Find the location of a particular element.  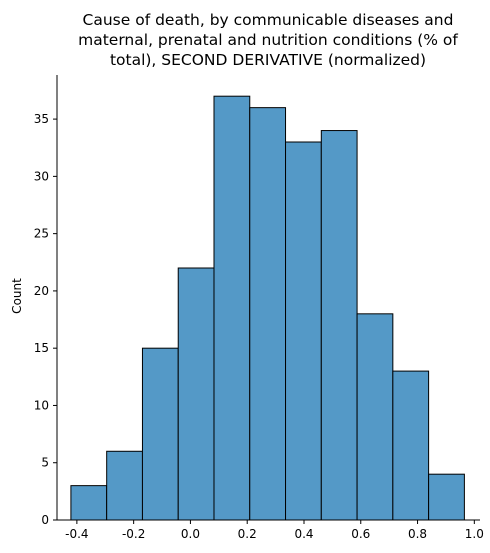

y-tick-label: 15 is located at coordinates (41, 348).